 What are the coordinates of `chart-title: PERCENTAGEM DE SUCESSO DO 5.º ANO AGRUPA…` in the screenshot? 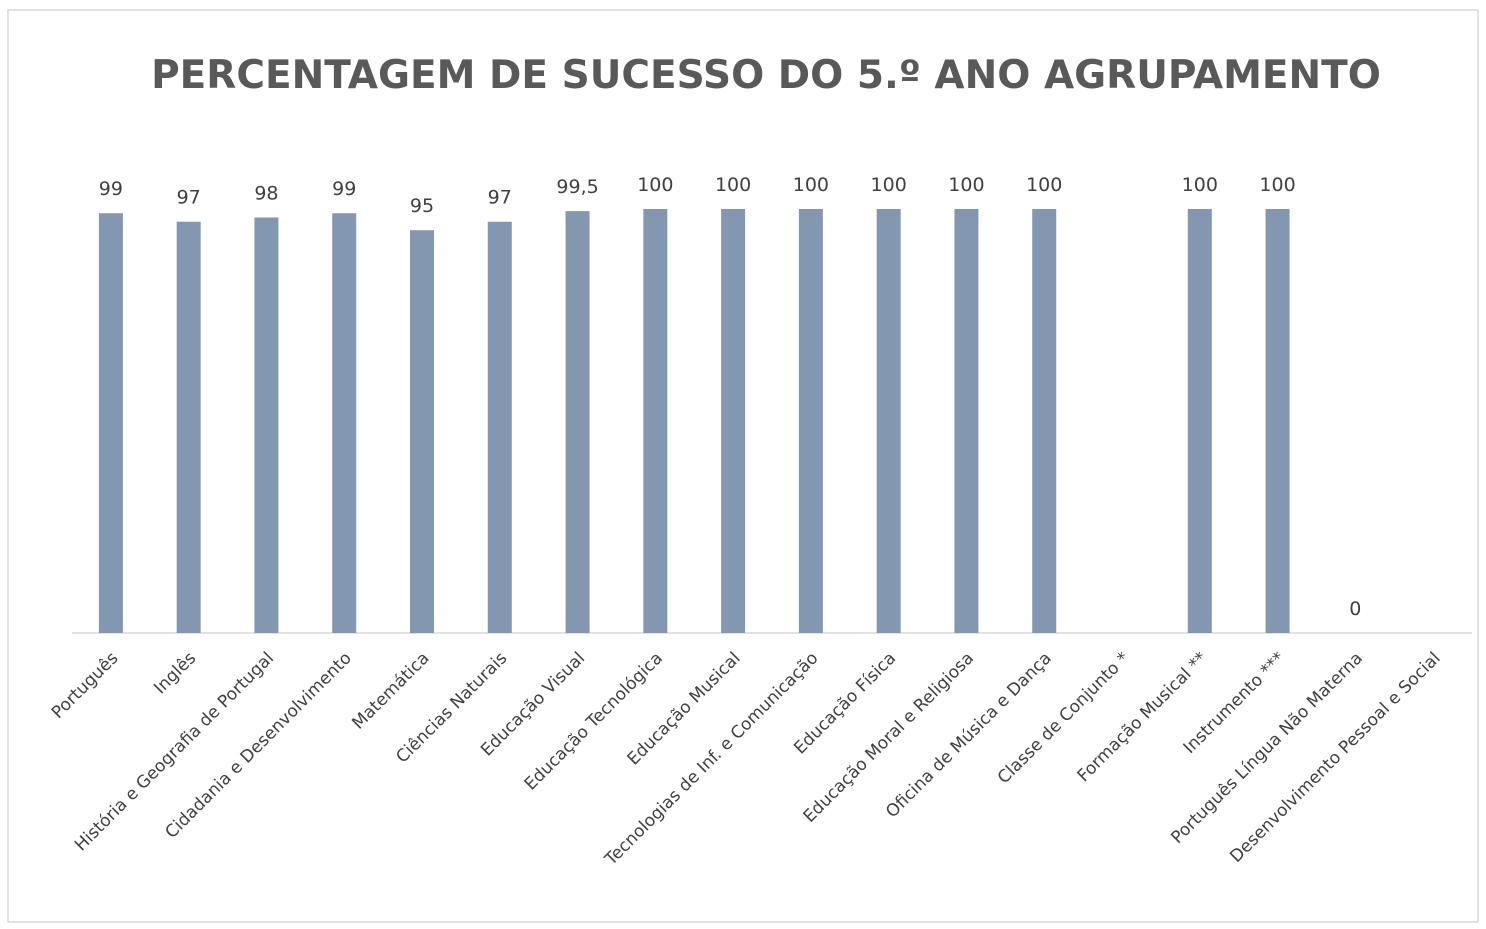 It's located at (766, 75).